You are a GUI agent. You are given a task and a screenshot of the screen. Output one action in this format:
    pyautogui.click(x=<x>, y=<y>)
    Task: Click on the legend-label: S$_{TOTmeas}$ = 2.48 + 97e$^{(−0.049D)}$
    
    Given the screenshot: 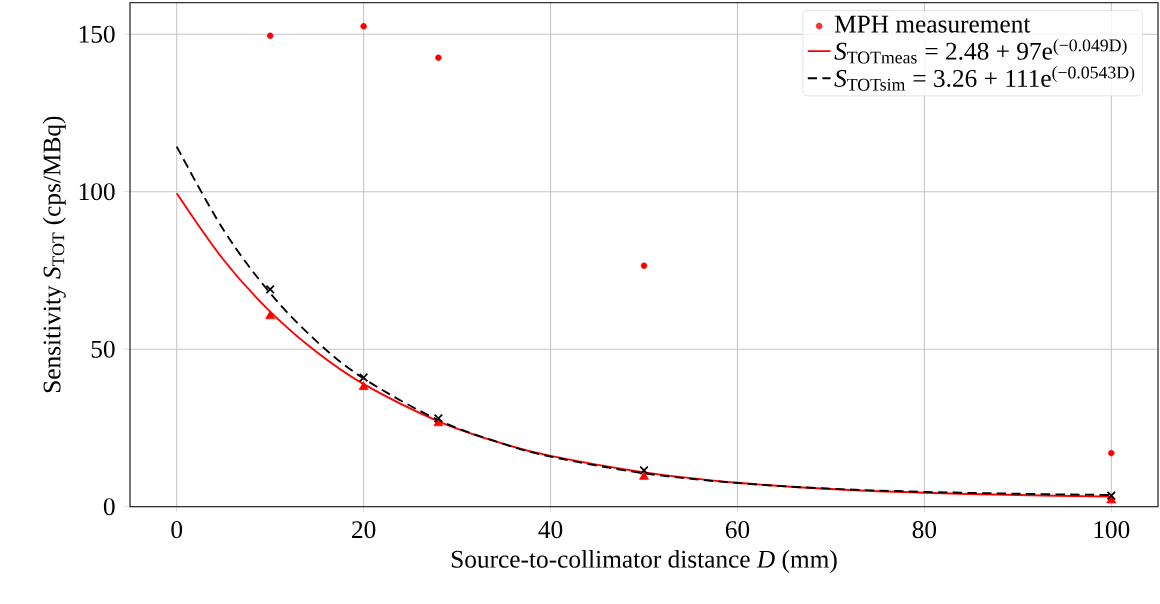 What is the action you would take?
    pyautogui.click(x=980, y=51)
    